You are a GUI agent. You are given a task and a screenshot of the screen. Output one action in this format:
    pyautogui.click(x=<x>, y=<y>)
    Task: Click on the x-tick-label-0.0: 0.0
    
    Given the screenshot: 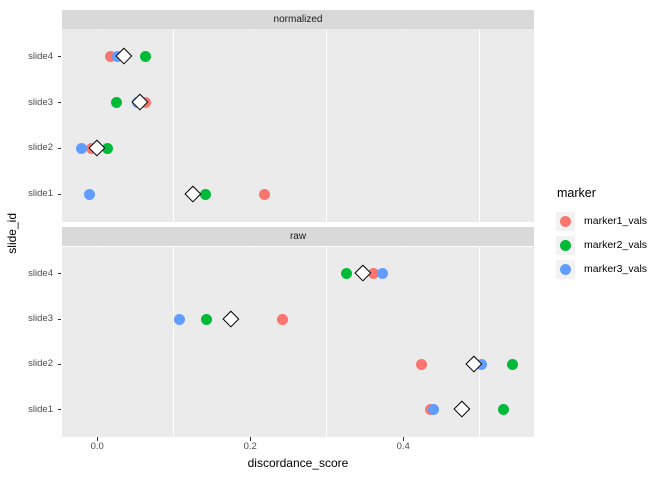 What is the action you would take?
    pyautogui.click(x=97, y=446)
    